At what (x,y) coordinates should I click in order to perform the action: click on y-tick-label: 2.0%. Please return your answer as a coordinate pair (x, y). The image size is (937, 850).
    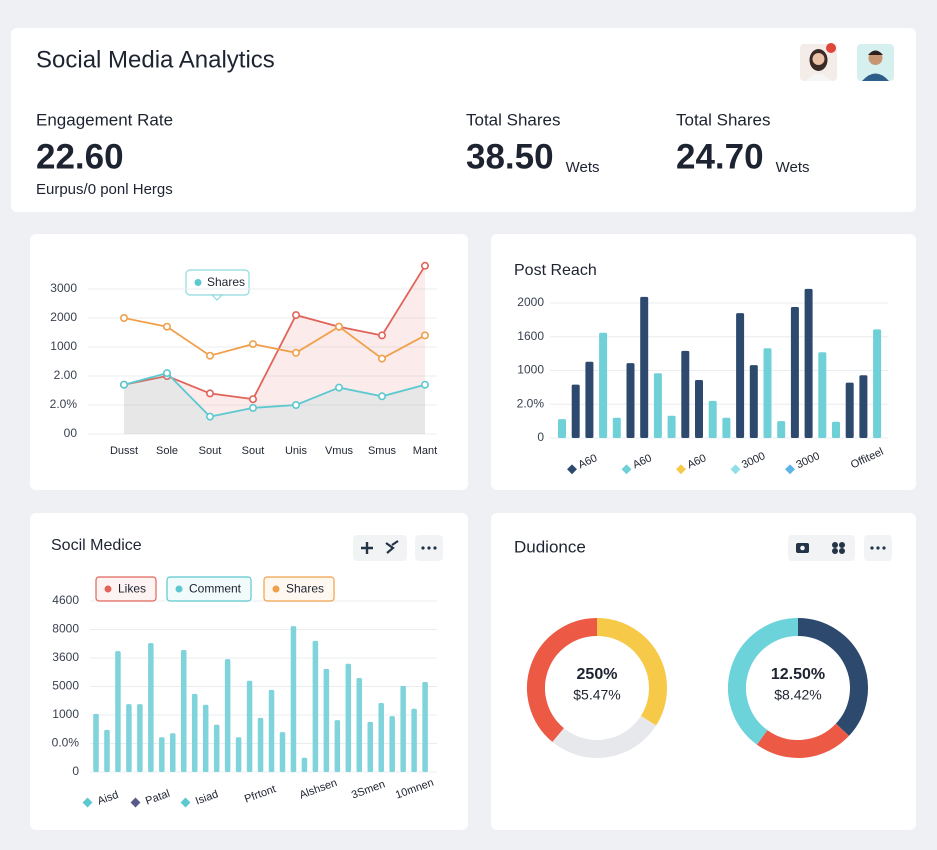
    Looking at the image, I should click on (531, 403).